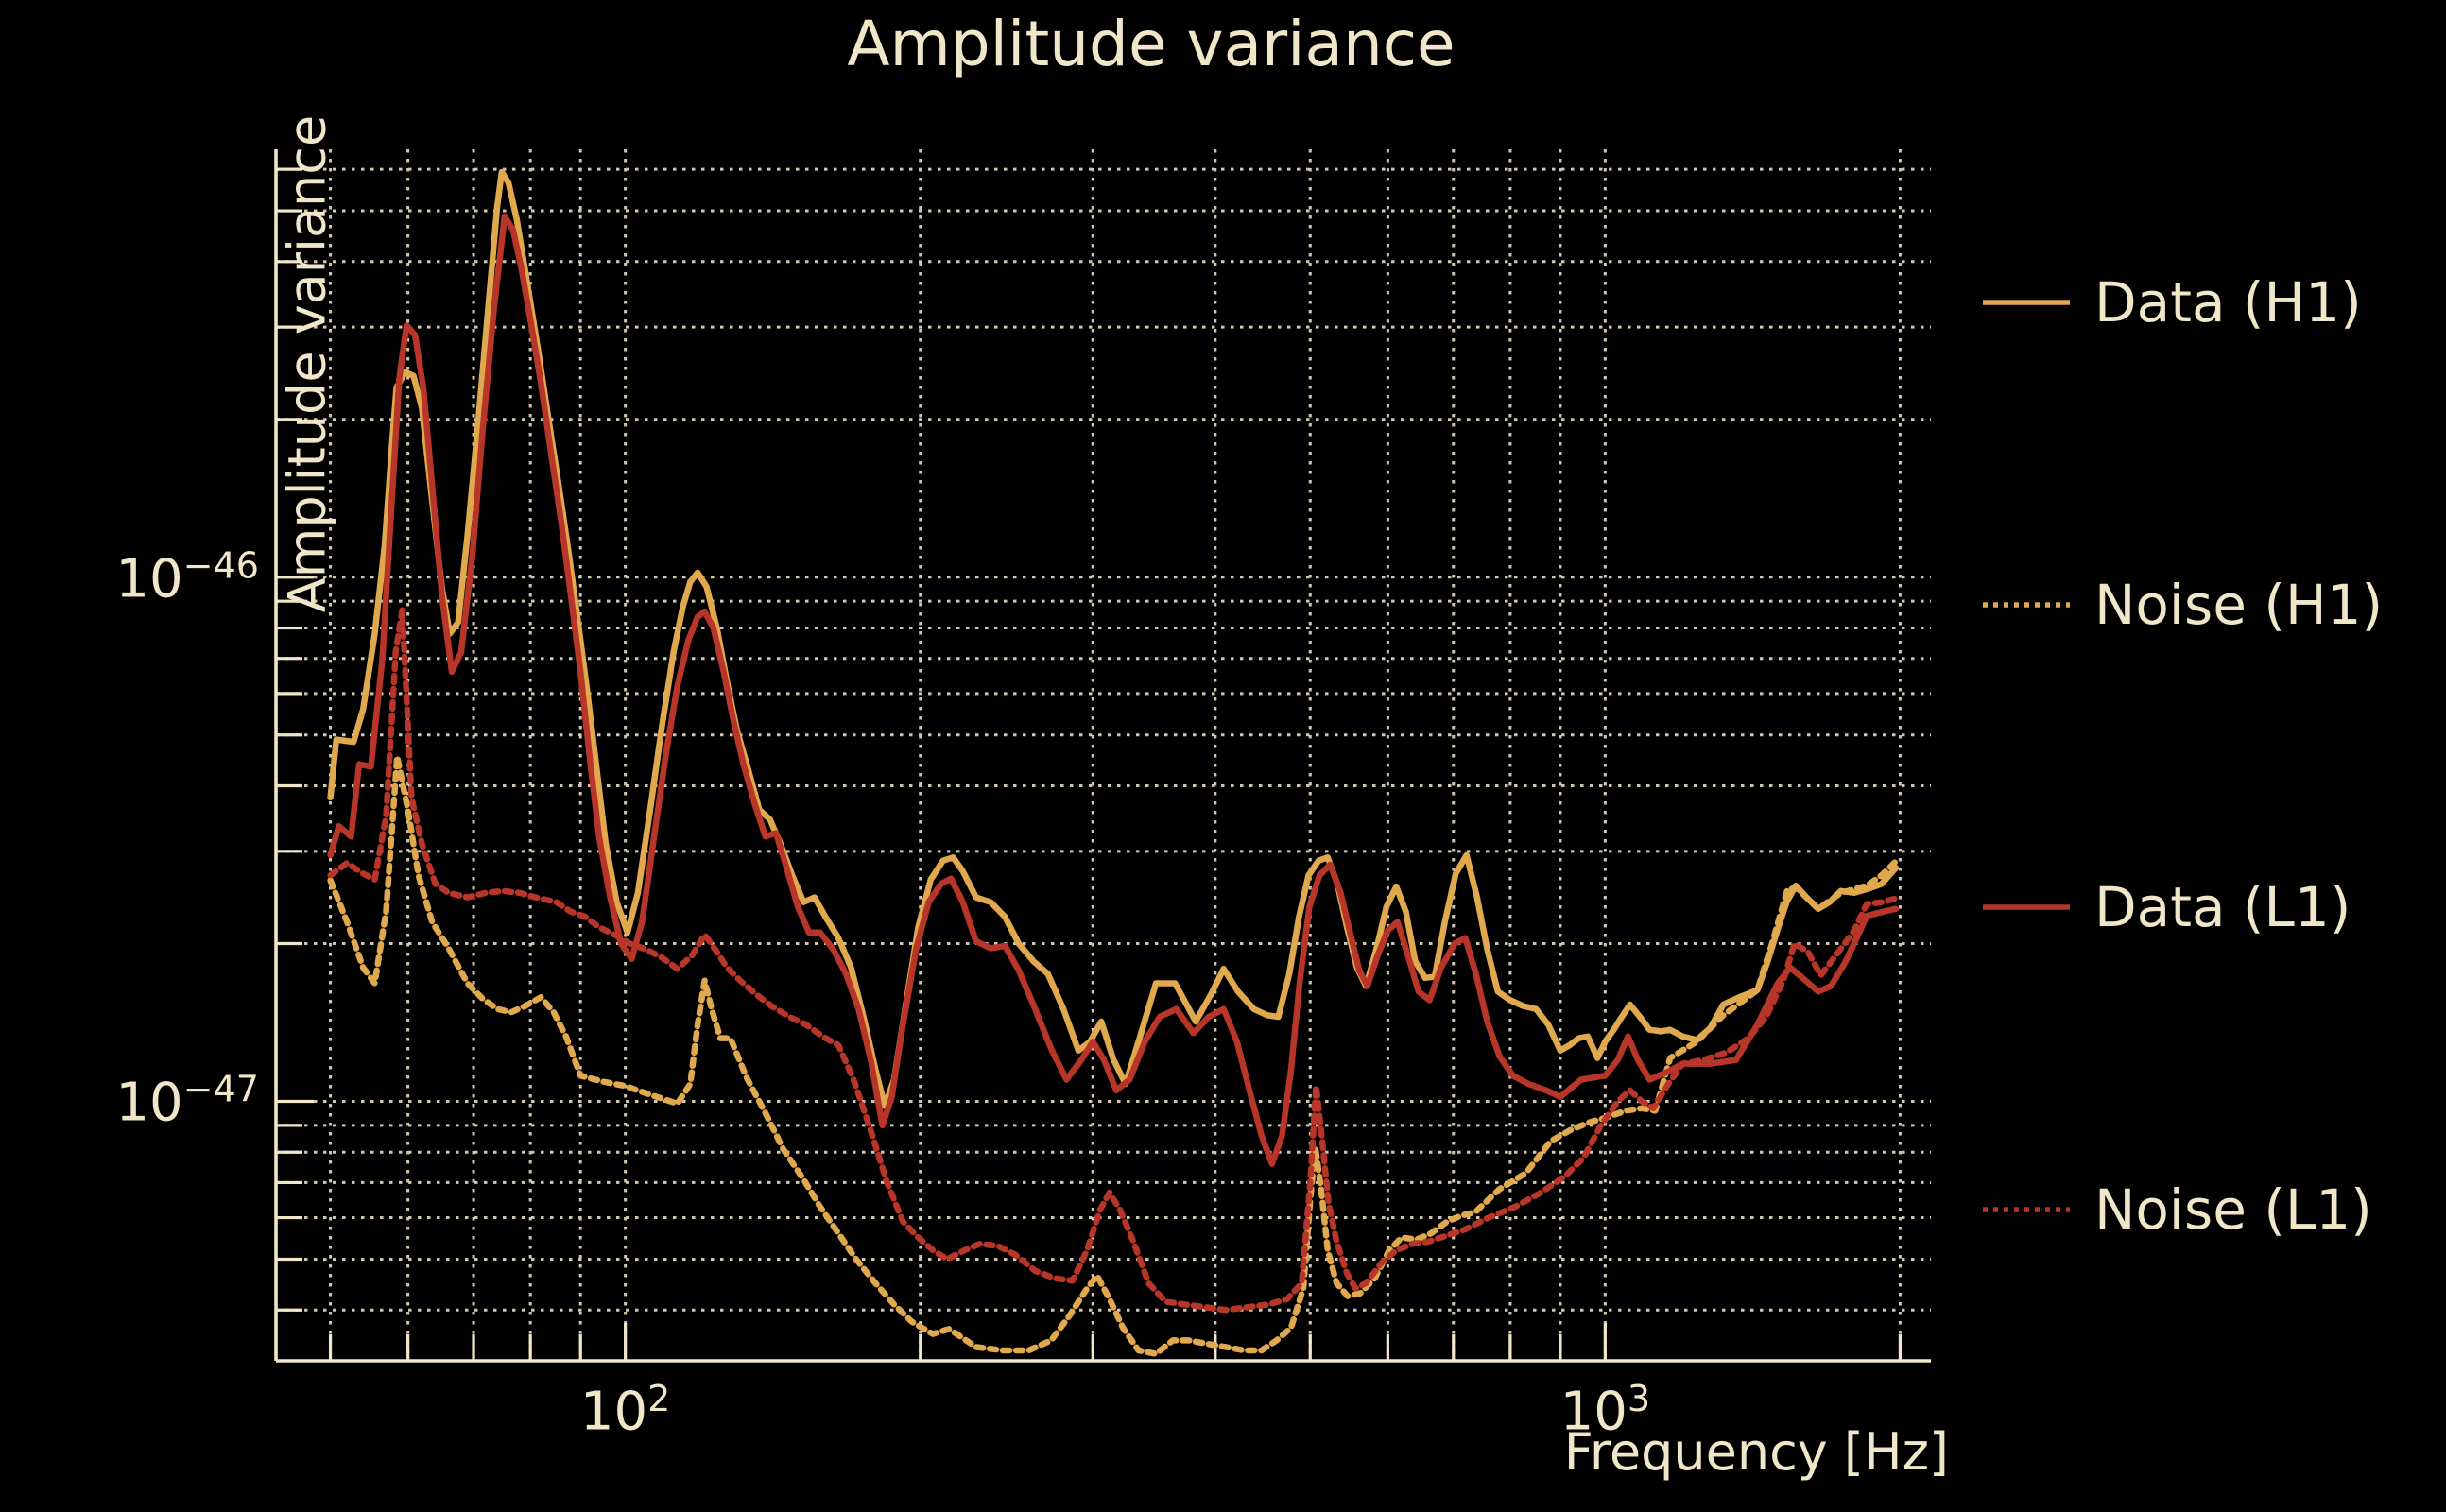 The image size is (2446, 1512). What do you see at coordinates (2026, 605) in the screenshot?
I see `legend-line-noise-h1` at bounding box center [2026, 605].